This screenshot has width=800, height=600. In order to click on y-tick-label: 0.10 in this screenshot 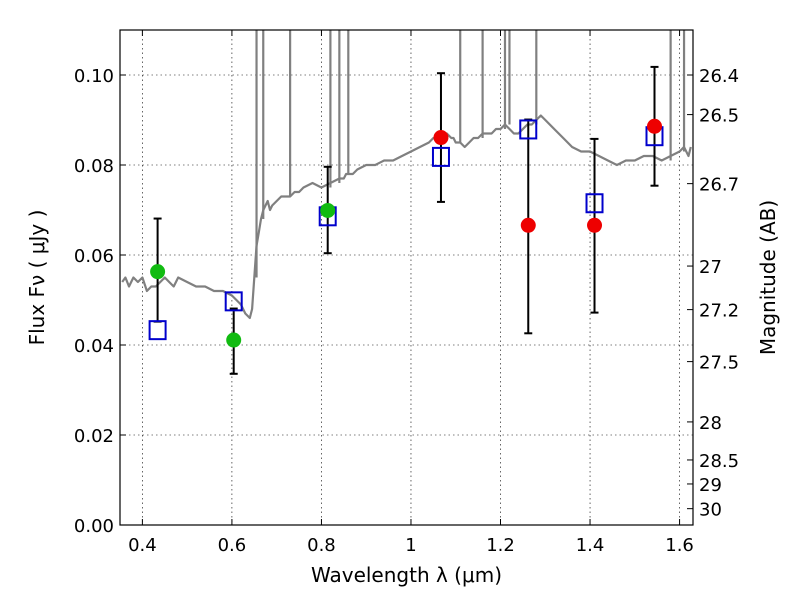, I will do `click(94, 76)`.